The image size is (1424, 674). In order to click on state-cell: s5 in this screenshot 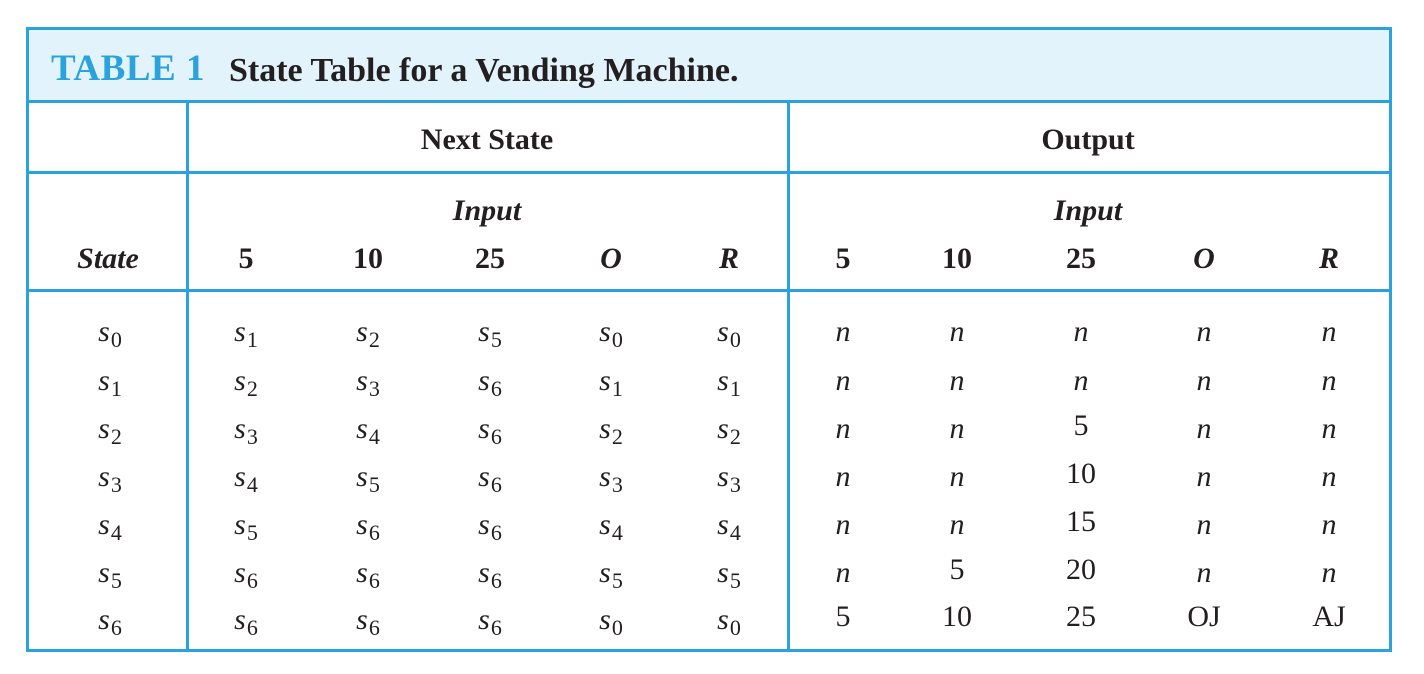, I will do `click(110, 574)`.